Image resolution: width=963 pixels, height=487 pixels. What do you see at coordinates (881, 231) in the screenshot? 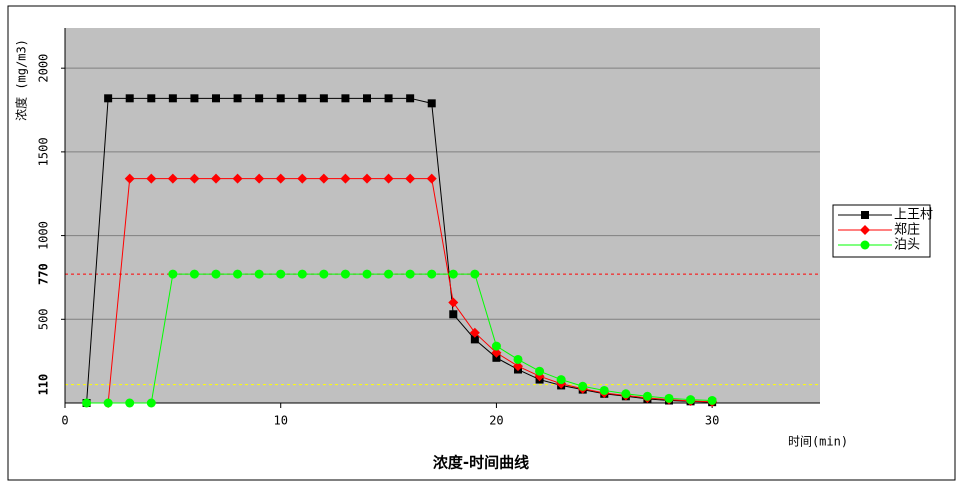
I see `legend` at bounding box center [881, 231].